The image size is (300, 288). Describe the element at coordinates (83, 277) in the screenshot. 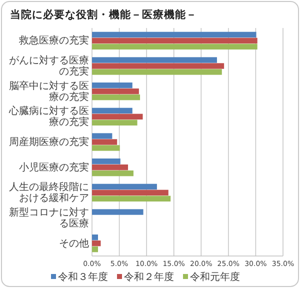

I see `legend-label: 令和３年度` at that location.